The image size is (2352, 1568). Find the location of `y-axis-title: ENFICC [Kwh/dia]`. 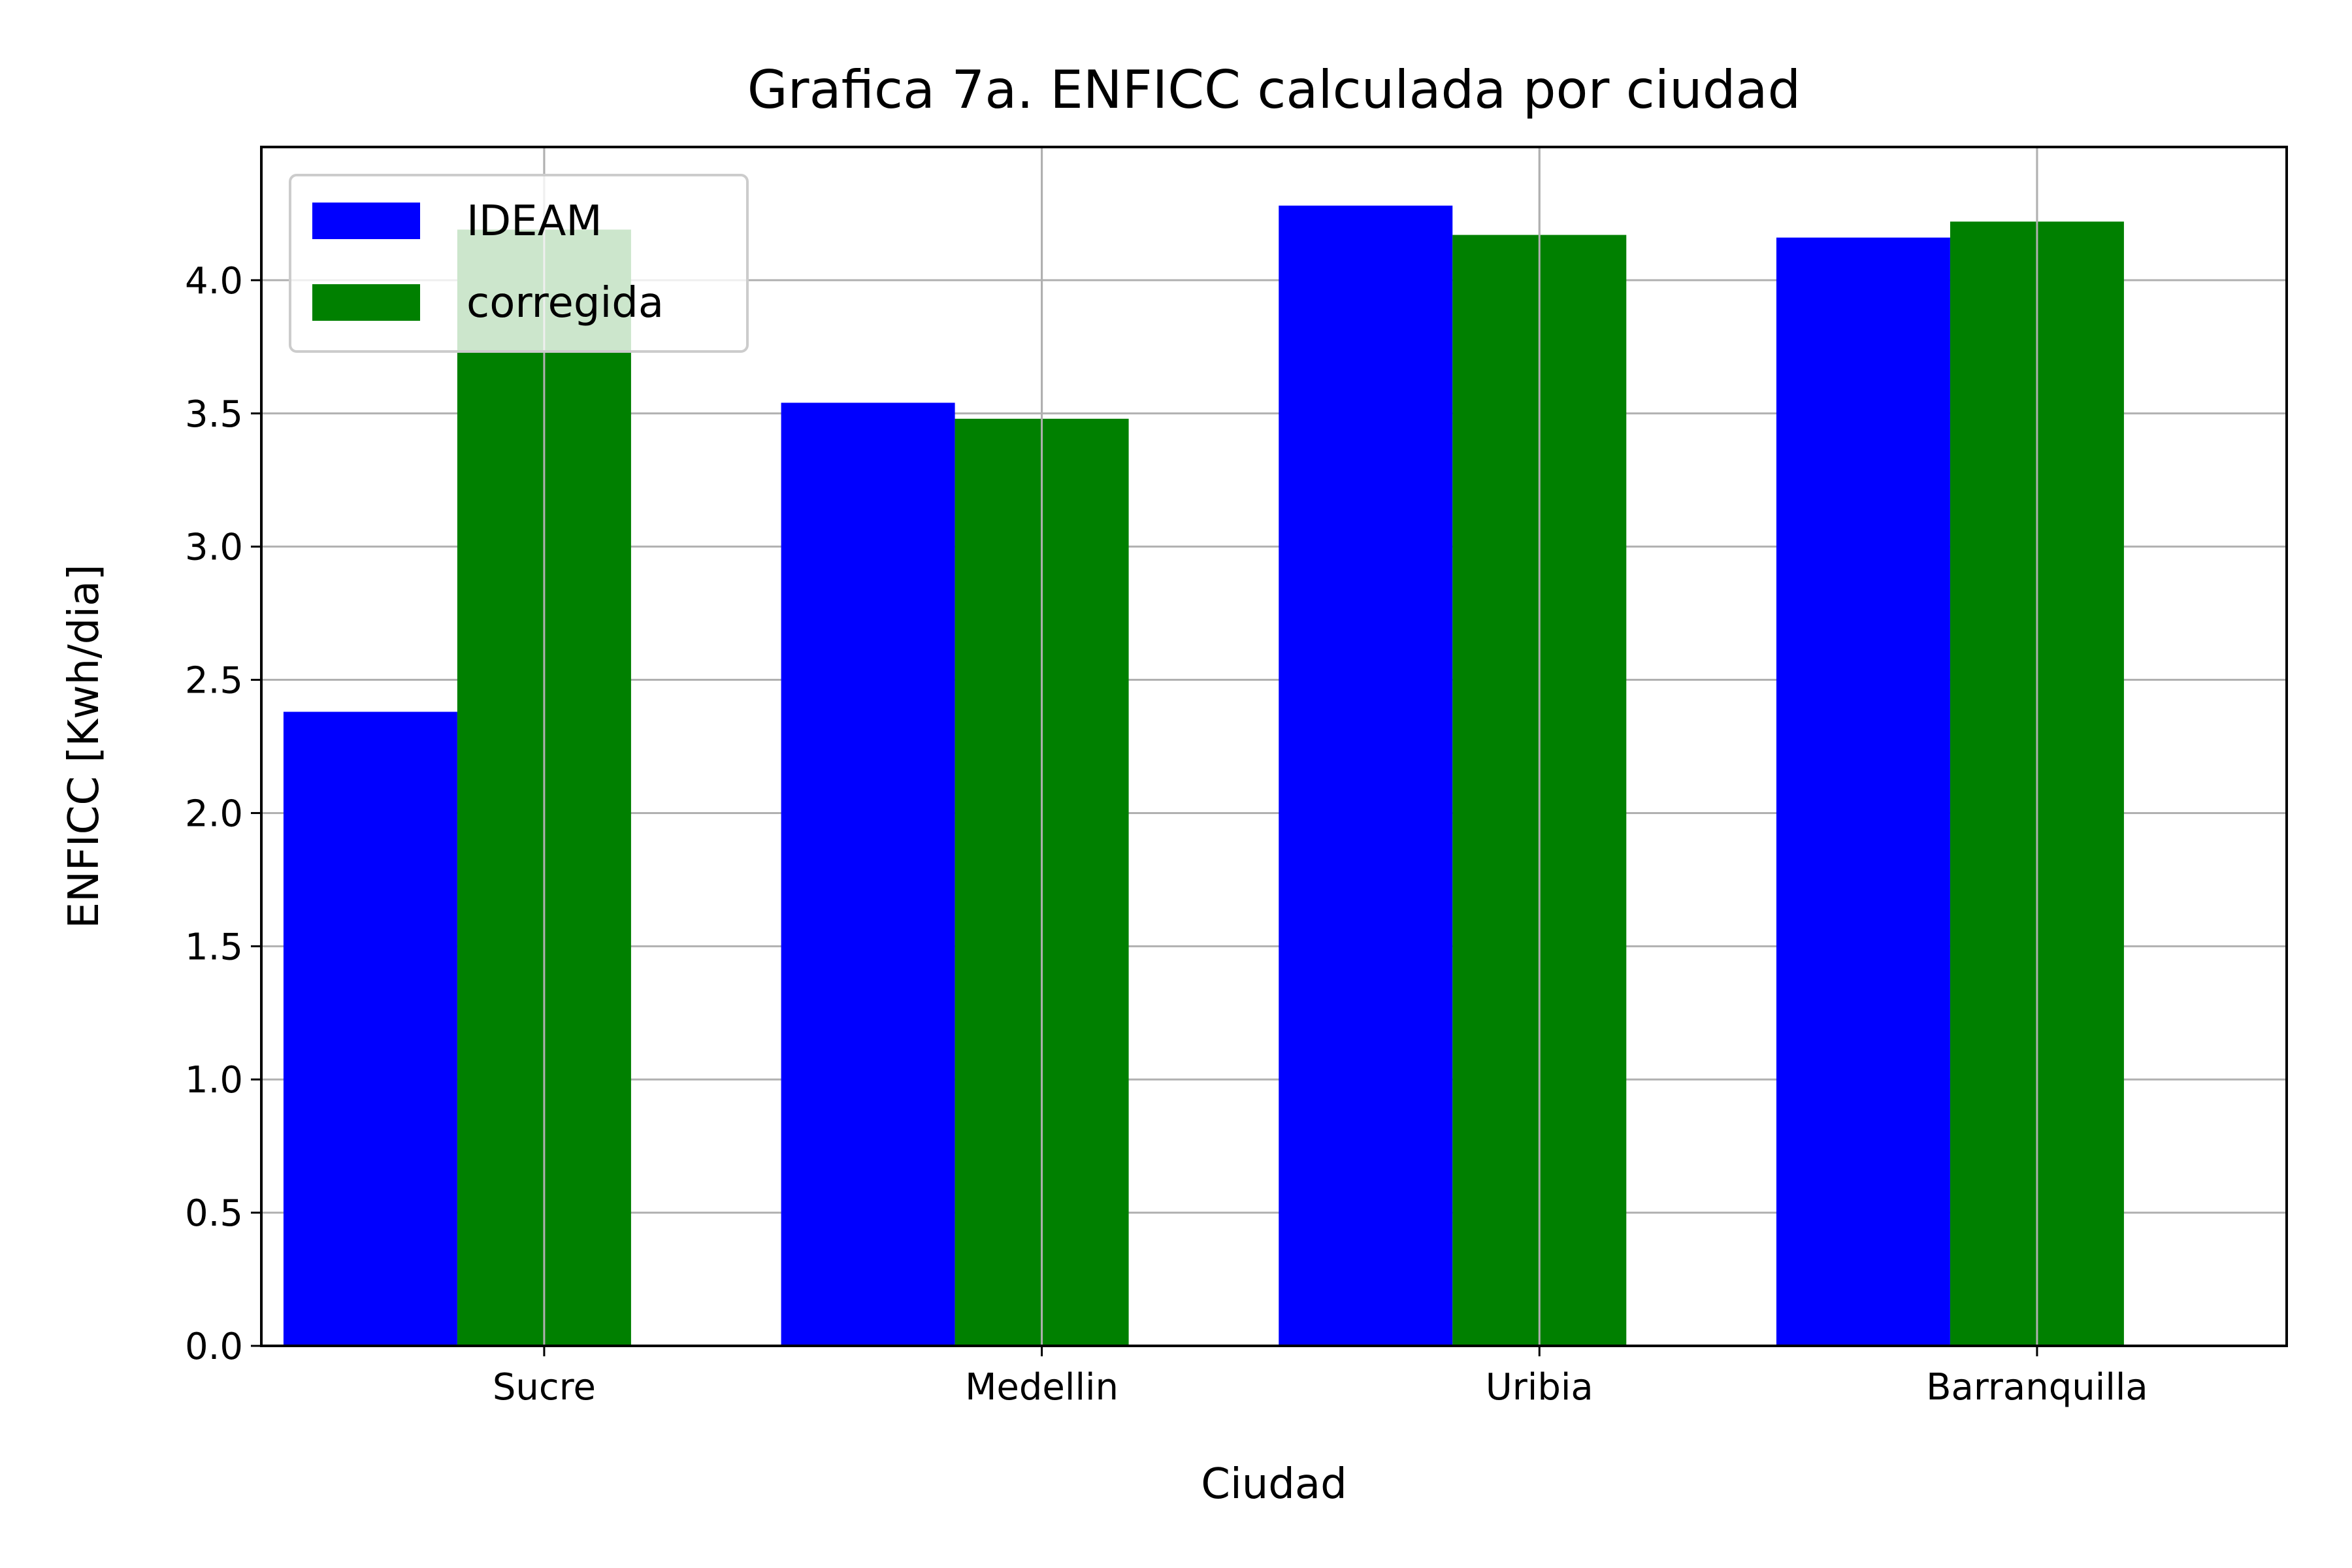

y-axis-title: ENFICC [Kwh/dia] is located at coordinates (84, 746).